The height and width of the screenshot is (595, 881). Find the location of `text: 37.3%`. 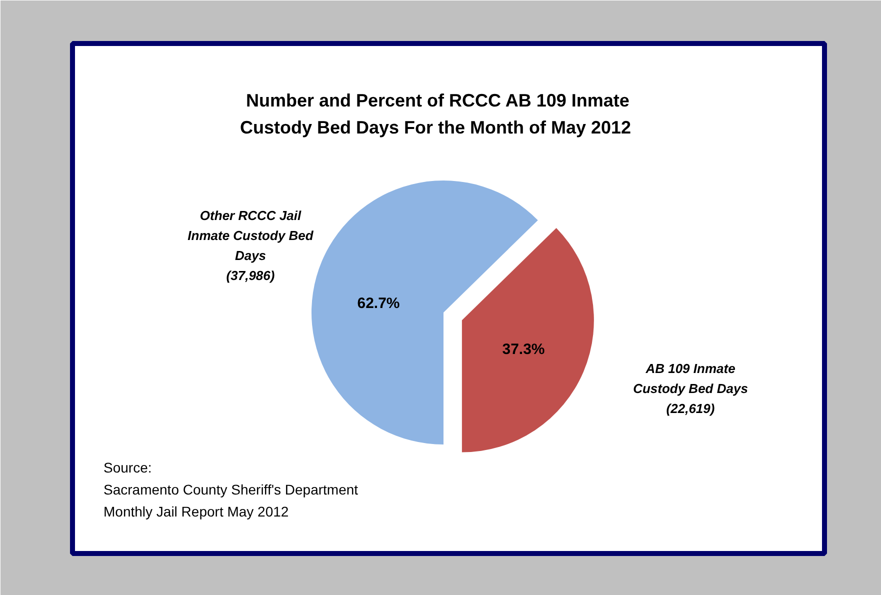

text: 37.3% is located at coordinates (523, 349).